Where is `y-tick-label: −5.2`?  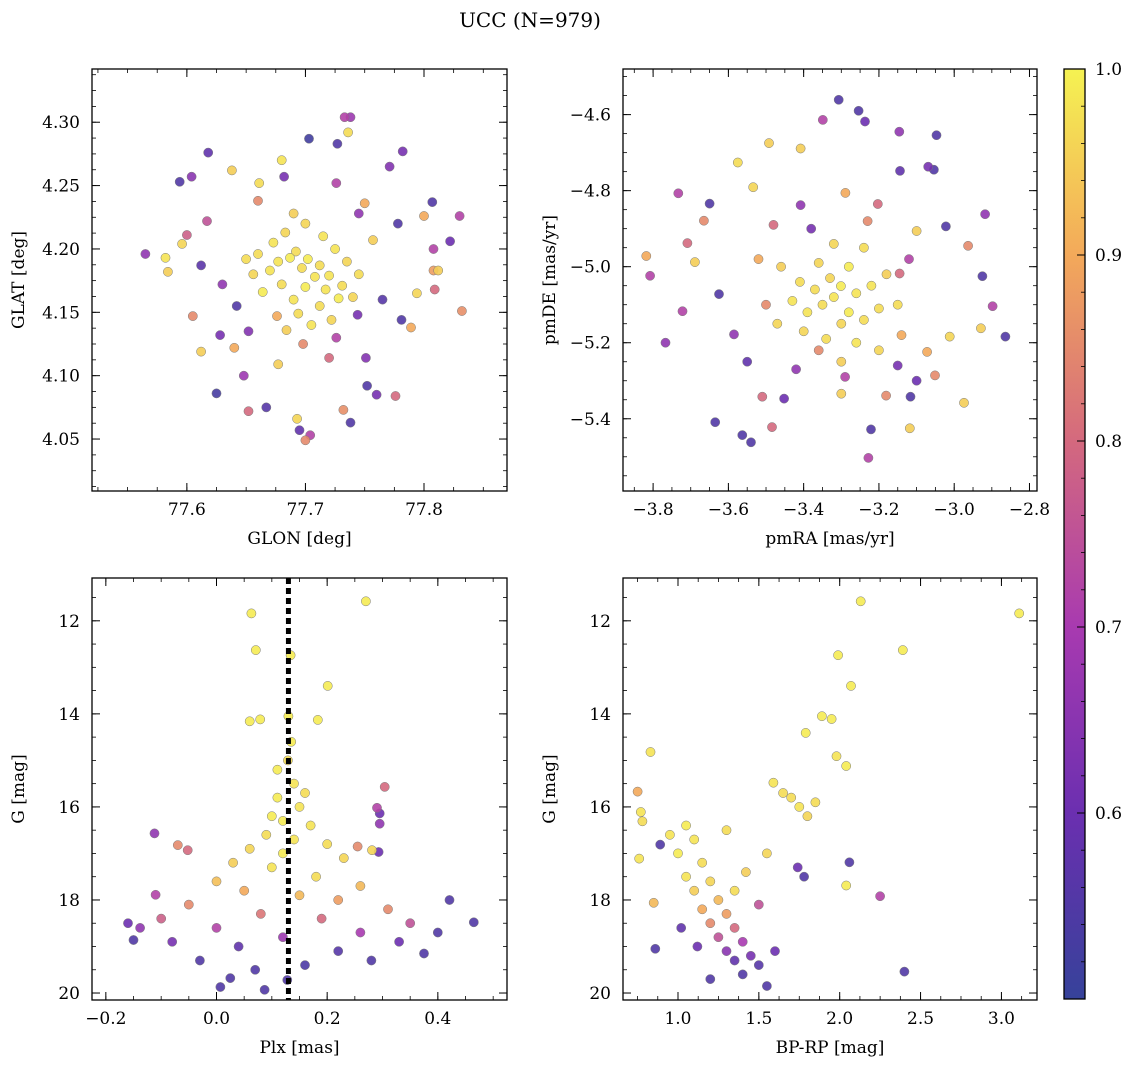 y-tick-label: −5.2 is located at coordinates (590, 344).